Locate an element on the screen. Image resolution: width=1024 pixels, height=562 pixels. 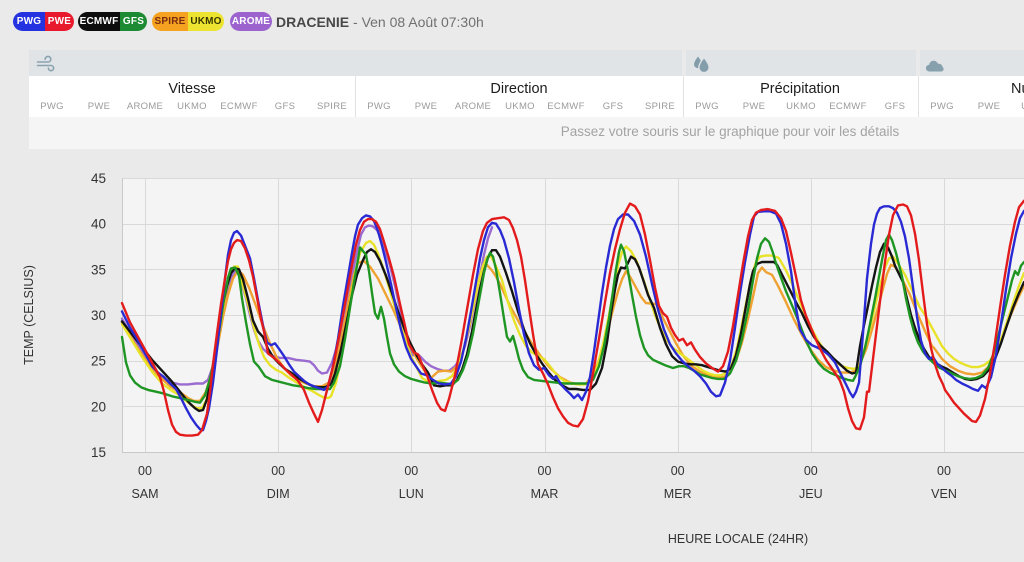
svg-text: 45 is located at coordinates (98, 178).